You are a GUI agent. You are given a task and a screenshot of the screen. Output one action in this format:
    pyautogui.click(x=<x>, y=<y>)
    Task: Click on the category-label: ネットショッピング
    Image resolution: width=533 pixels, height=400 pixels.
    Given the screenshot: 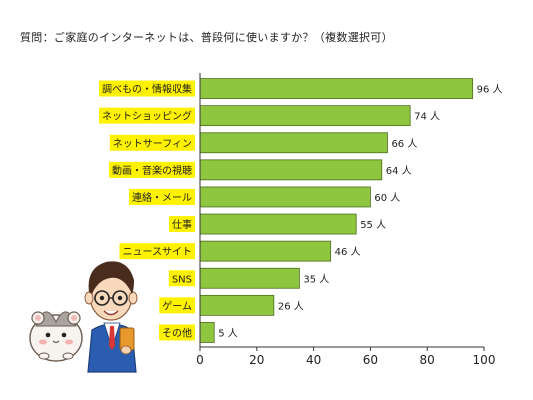 What is the action you would take?
    pyautogui.click(x=147, y=116)
    